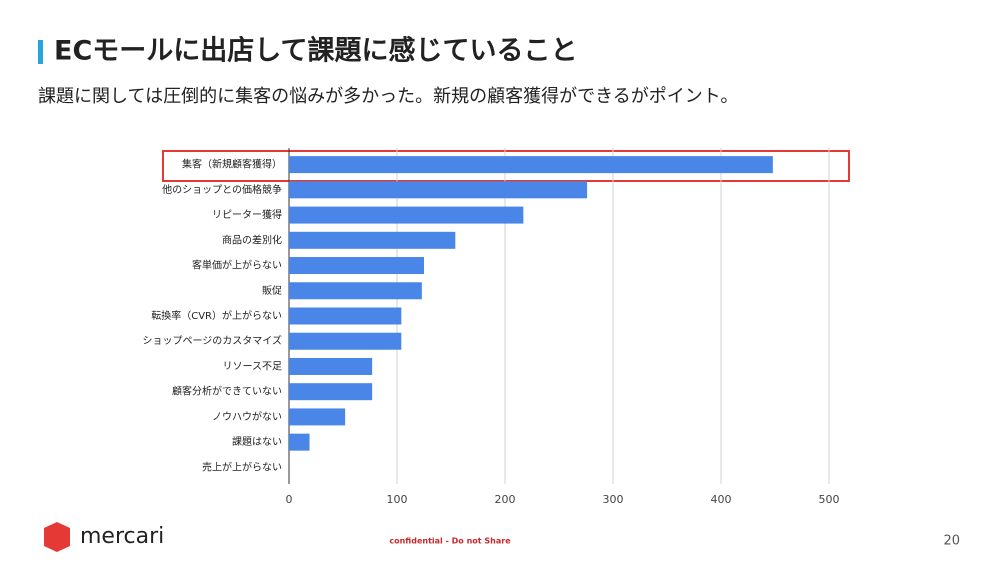 This screenshot has height=563, width=1000. What do you see at coordinates (227, 391) in the screenshot?
I see `y-tick-label: 顧客分析ができていない` at bounding box center [227, 391].